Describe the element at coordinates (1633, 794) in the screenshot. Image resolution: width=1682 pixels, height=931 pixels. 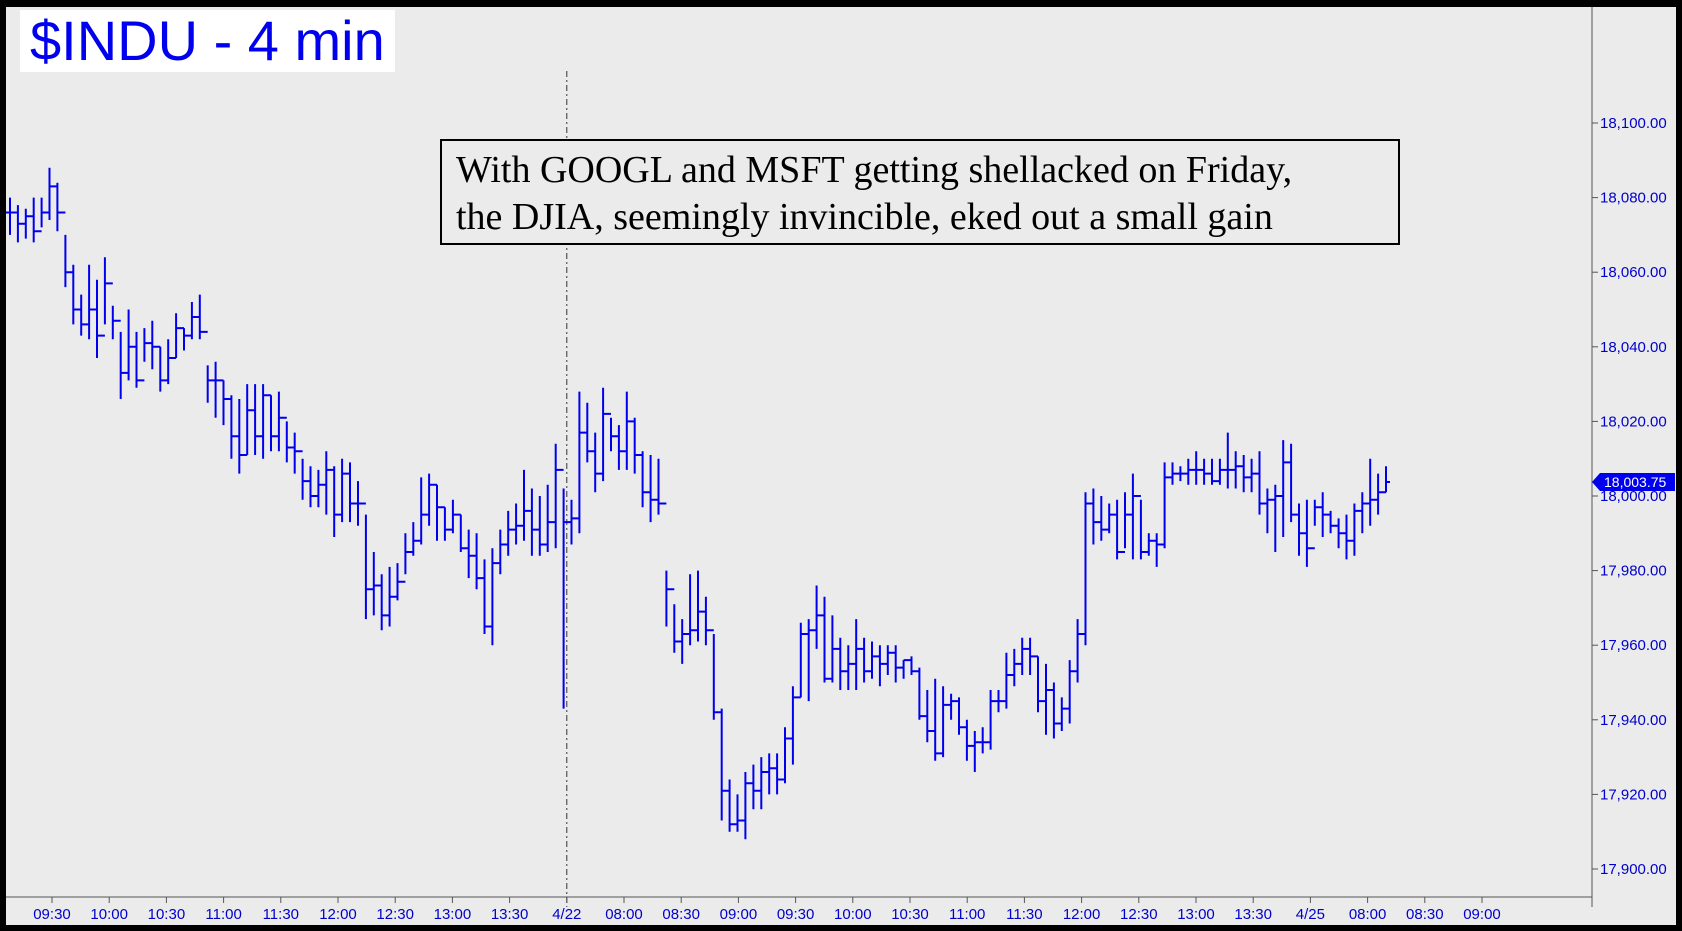
I see `y-tick-label: 17,920.00` at that location.